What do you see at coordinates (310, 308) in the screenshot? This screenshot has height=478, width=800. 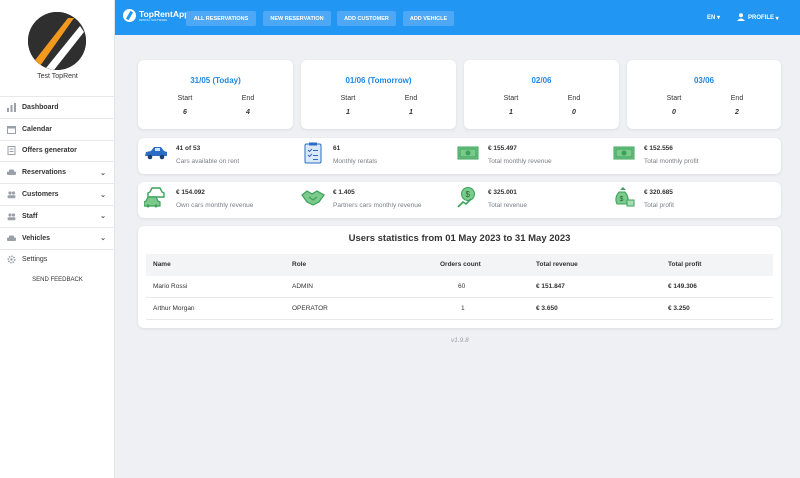 I see `user-role: OPERATOR` at bounding box center [310, 308].